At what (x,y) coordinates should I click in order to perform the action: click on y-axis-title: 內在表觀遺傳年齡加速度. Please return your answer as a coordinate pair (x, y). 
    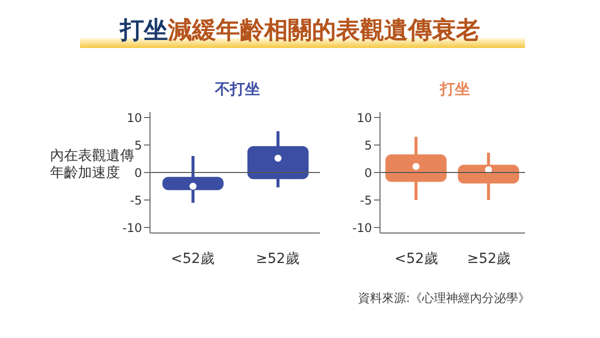
    Looking at the image, I should click on (92, 164).